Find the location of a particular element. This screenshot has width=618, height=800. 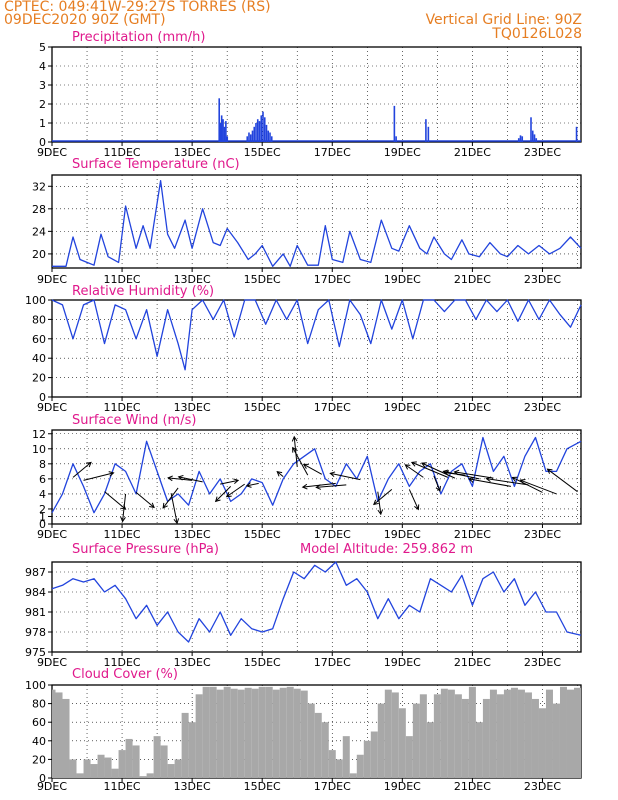

y-tick-label: 2 is located at coordinates (42, 104).